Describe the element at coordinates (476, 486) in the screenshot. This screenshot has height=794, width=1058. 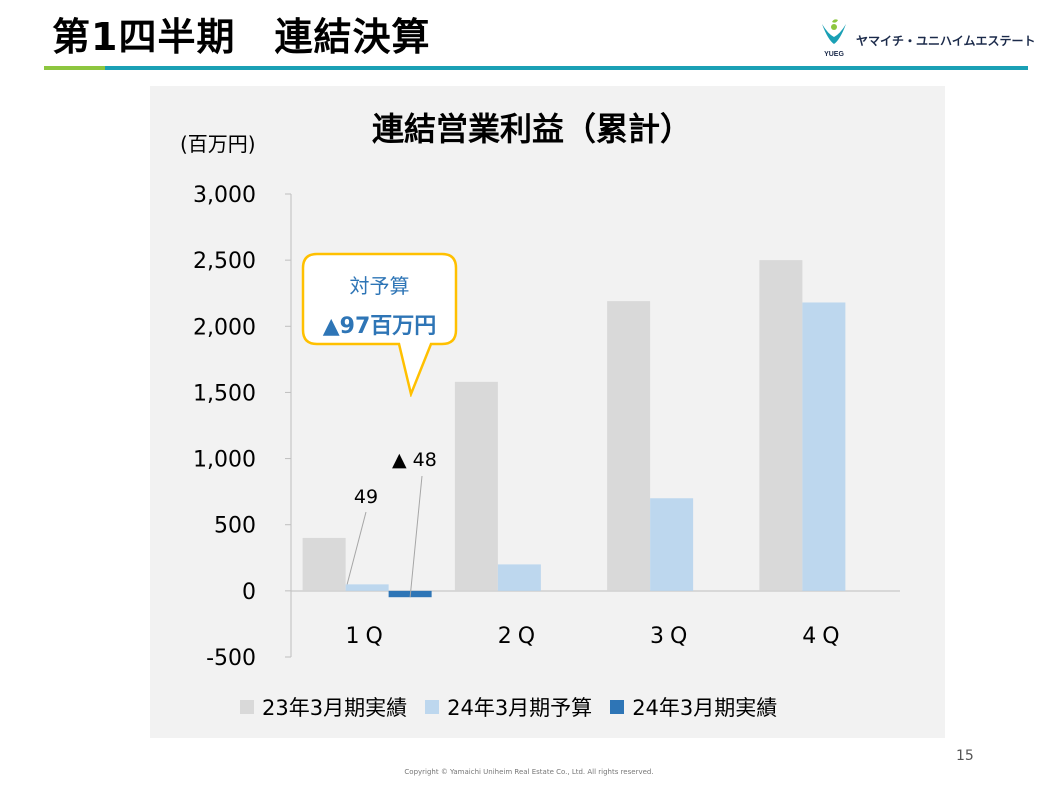
I see `bar-series0-2Q` at that location.